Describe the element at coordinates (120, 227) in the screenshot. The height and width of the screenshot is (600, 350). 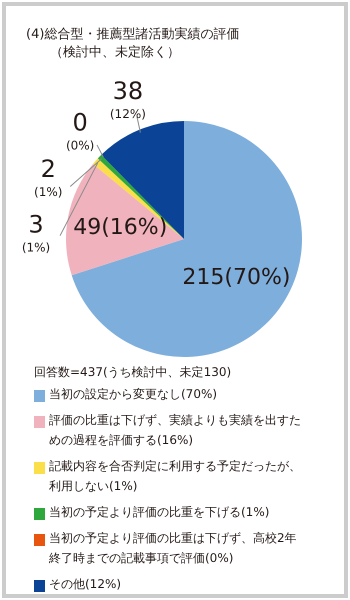
I see `data-label: 49(16%)` at that location.